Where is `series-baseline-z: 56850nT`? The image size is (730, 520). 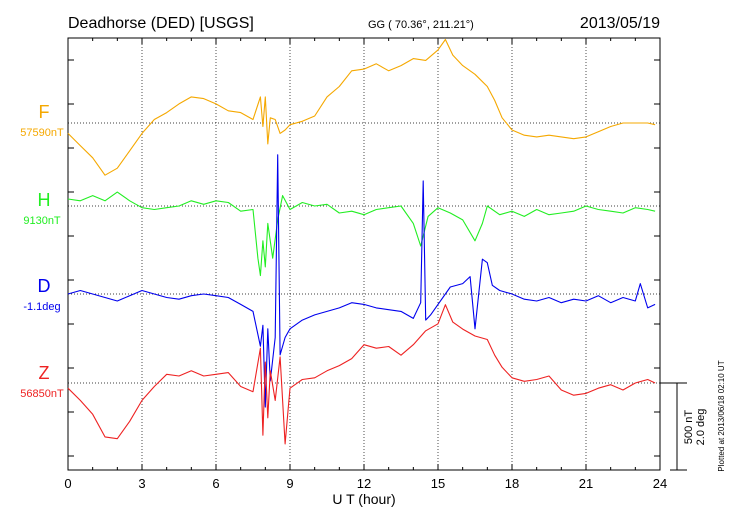
series-baseline-z: 56850nT is located at coordinates (42, 394).